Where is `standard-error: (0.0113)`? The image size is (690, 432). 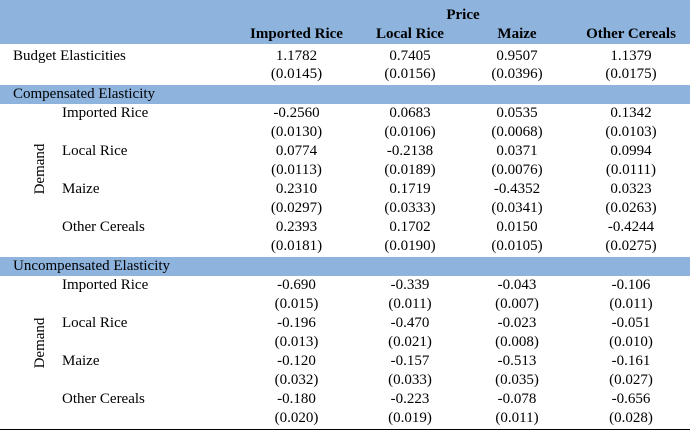
standard-error: (0.0113) is located at coordinates (296, 170).